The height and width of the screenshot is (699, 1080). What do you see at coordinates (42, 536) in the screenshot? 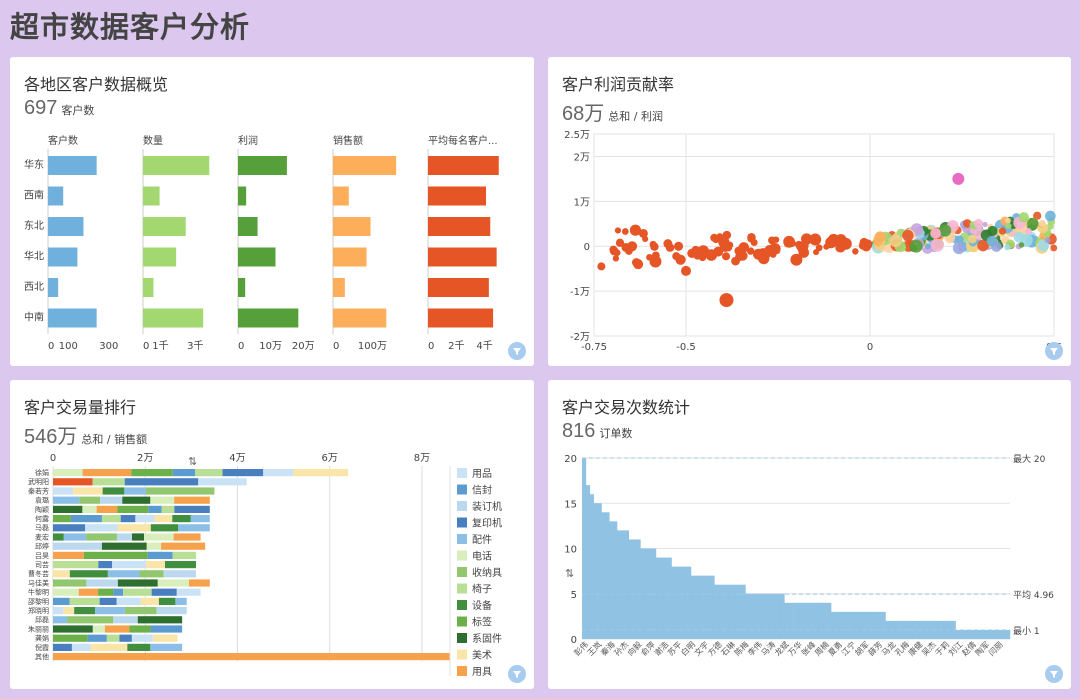
I see `category-label: 麦宏` at bounding box center [42, 536].